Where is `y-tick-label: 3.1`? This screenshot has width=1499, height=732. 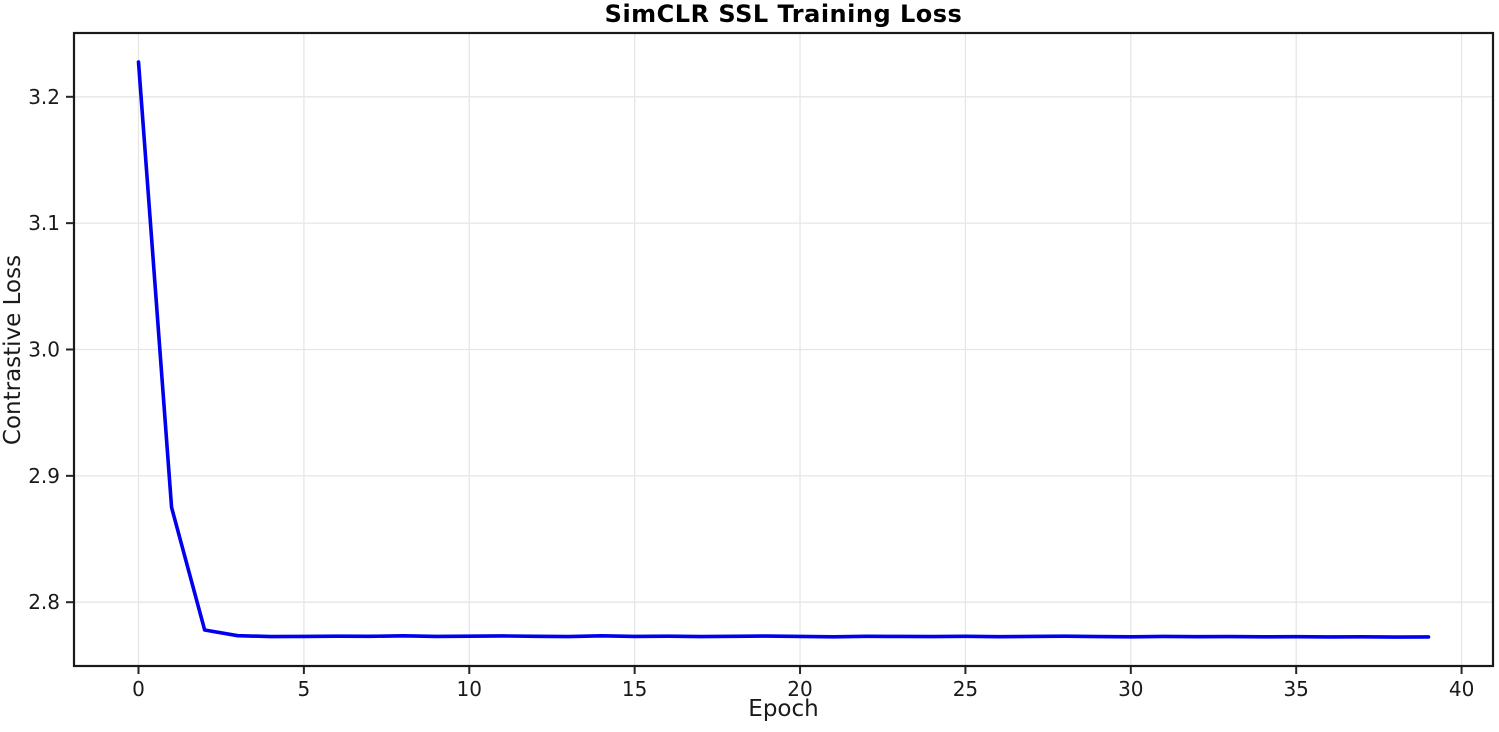 y-tick-label: 3.1 is located at coordinates (44, 223).